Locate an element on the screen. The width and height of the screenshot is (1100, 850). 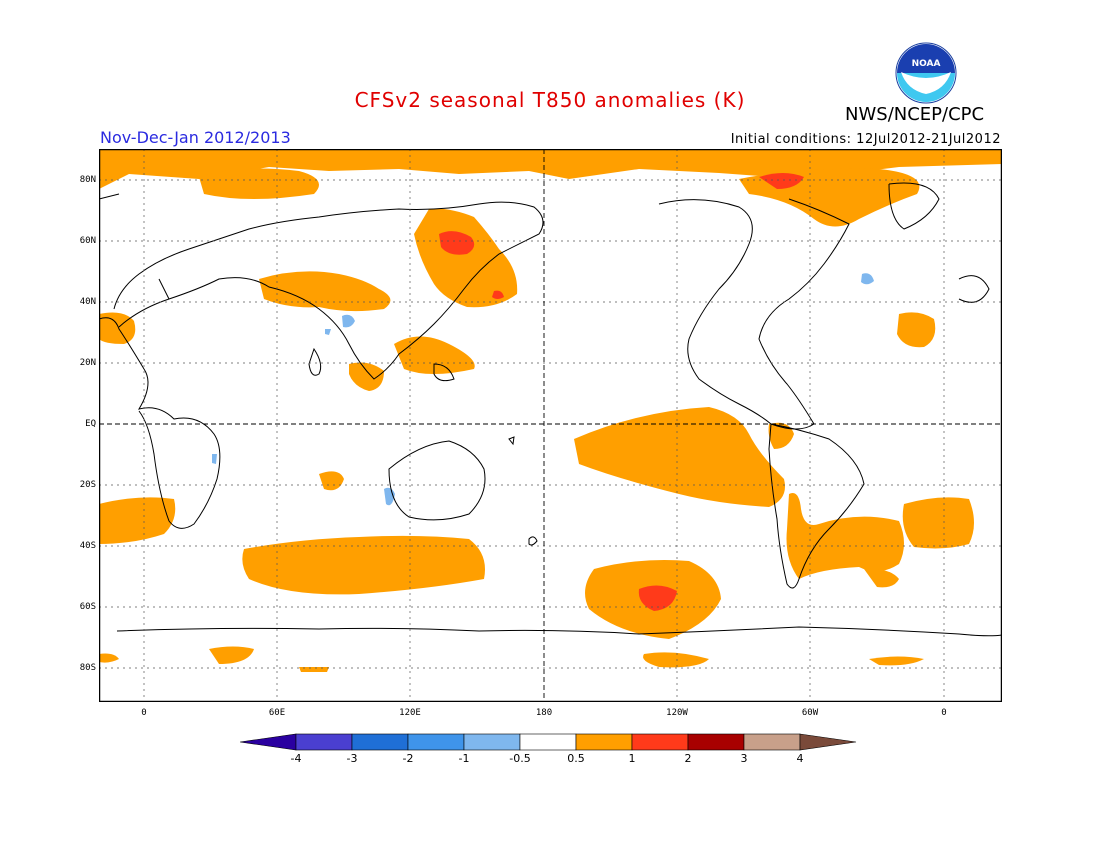
colorbar-label: 3 is located at coordinates (744, 758).